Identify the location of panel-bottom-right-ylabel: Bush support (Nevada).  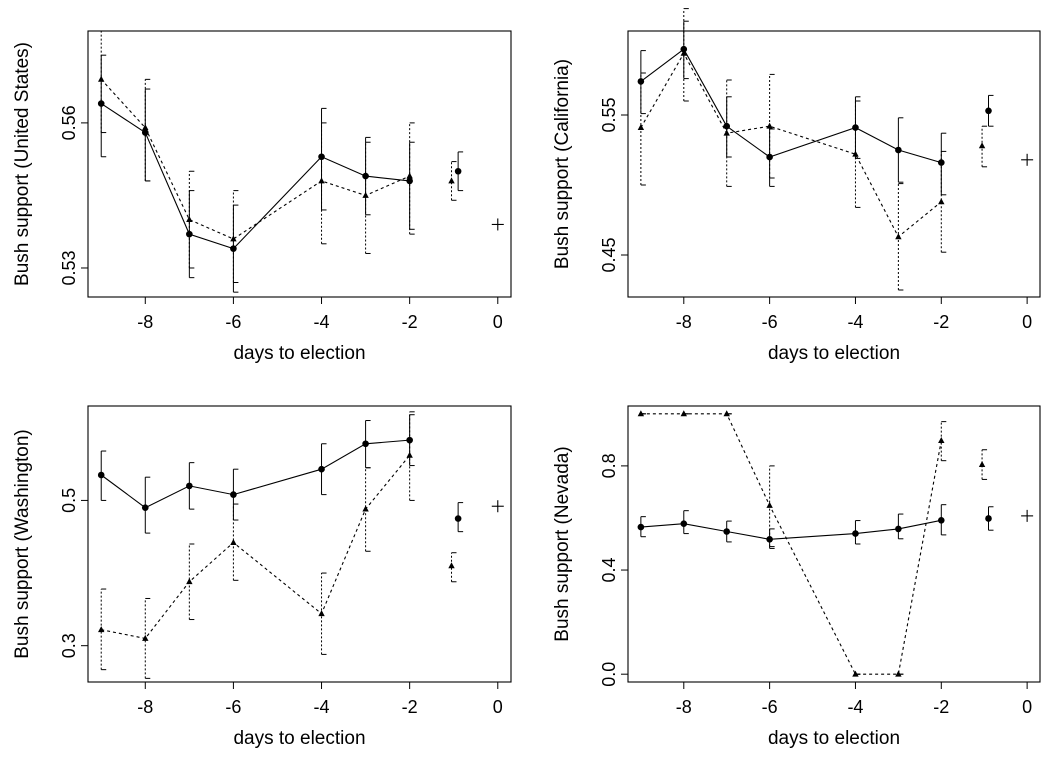
(562, 543).